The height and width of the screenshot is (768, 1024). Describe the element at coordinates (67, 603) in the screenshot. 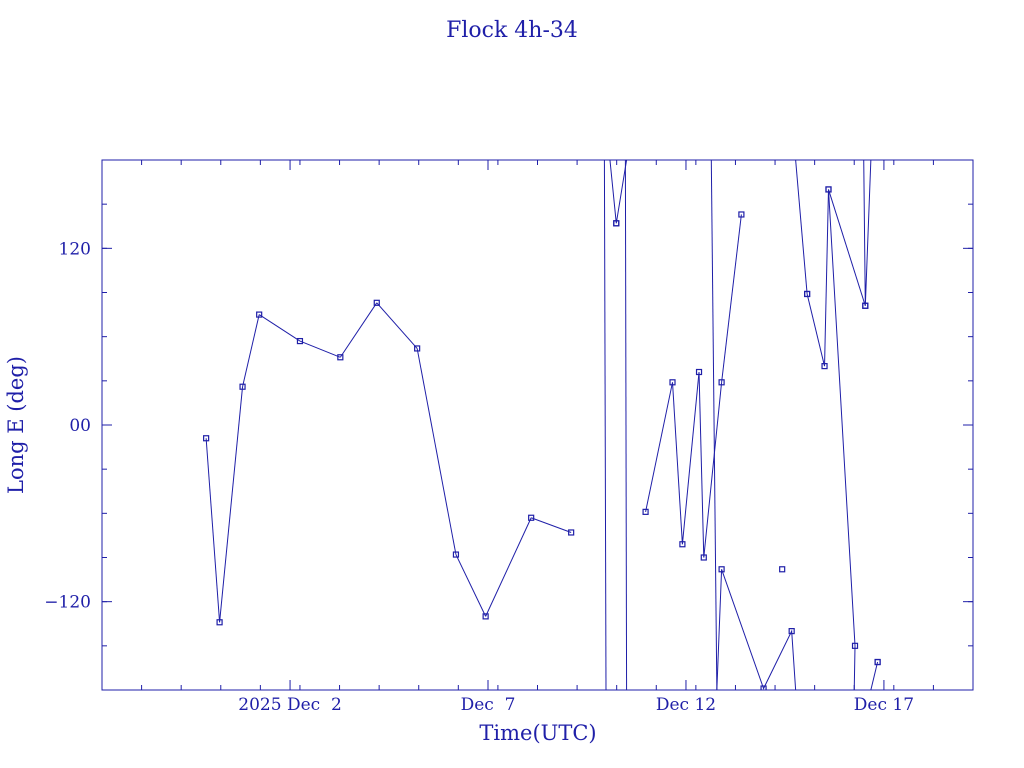

I see `y-tick-label: −120` at that location.